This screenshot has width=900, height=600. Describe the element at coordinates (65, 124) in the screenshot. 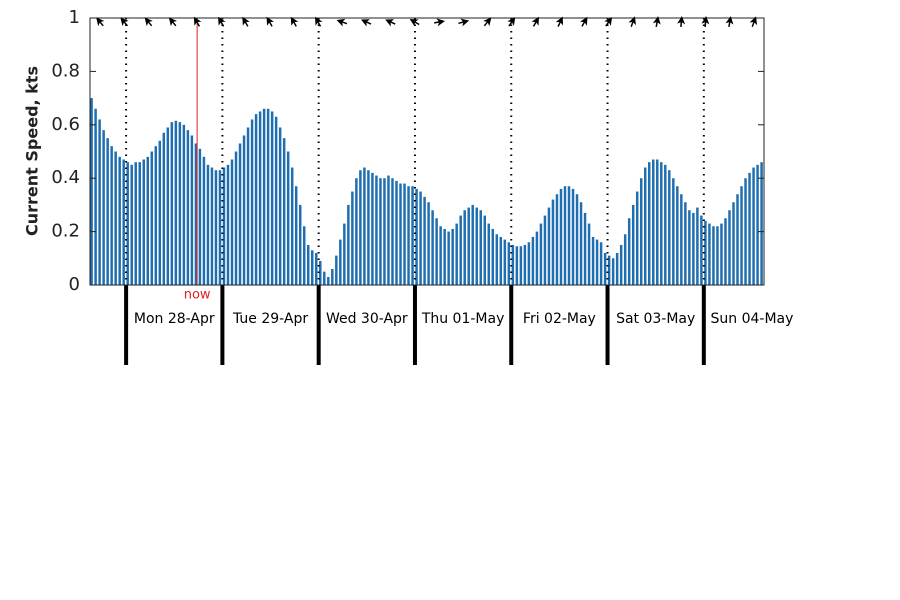

I see `y-tick-label: 0.6` at that location.